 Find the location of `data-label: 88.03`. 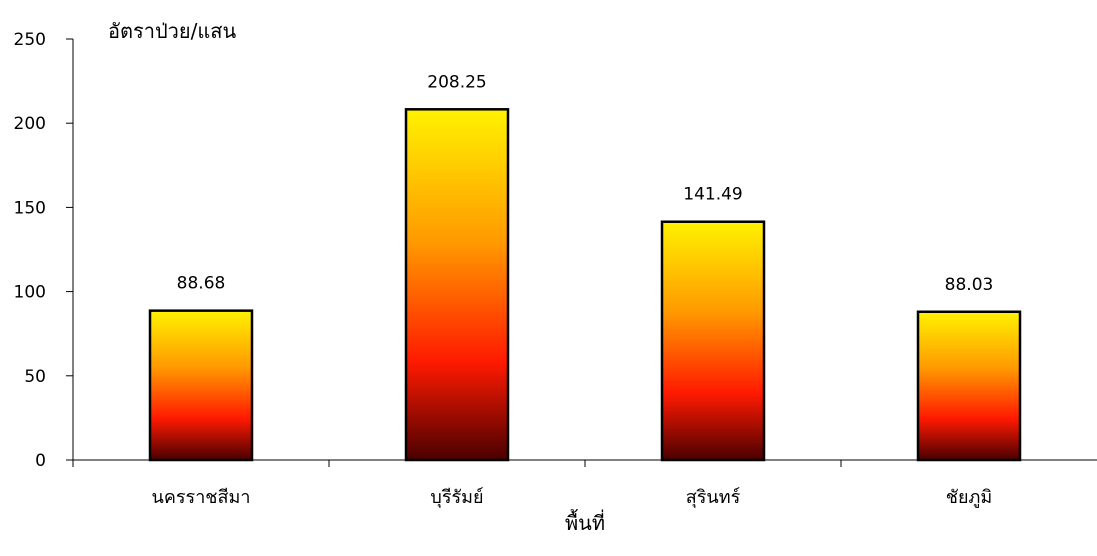

data-label: 88.03 is located at coordinates (969, 285).